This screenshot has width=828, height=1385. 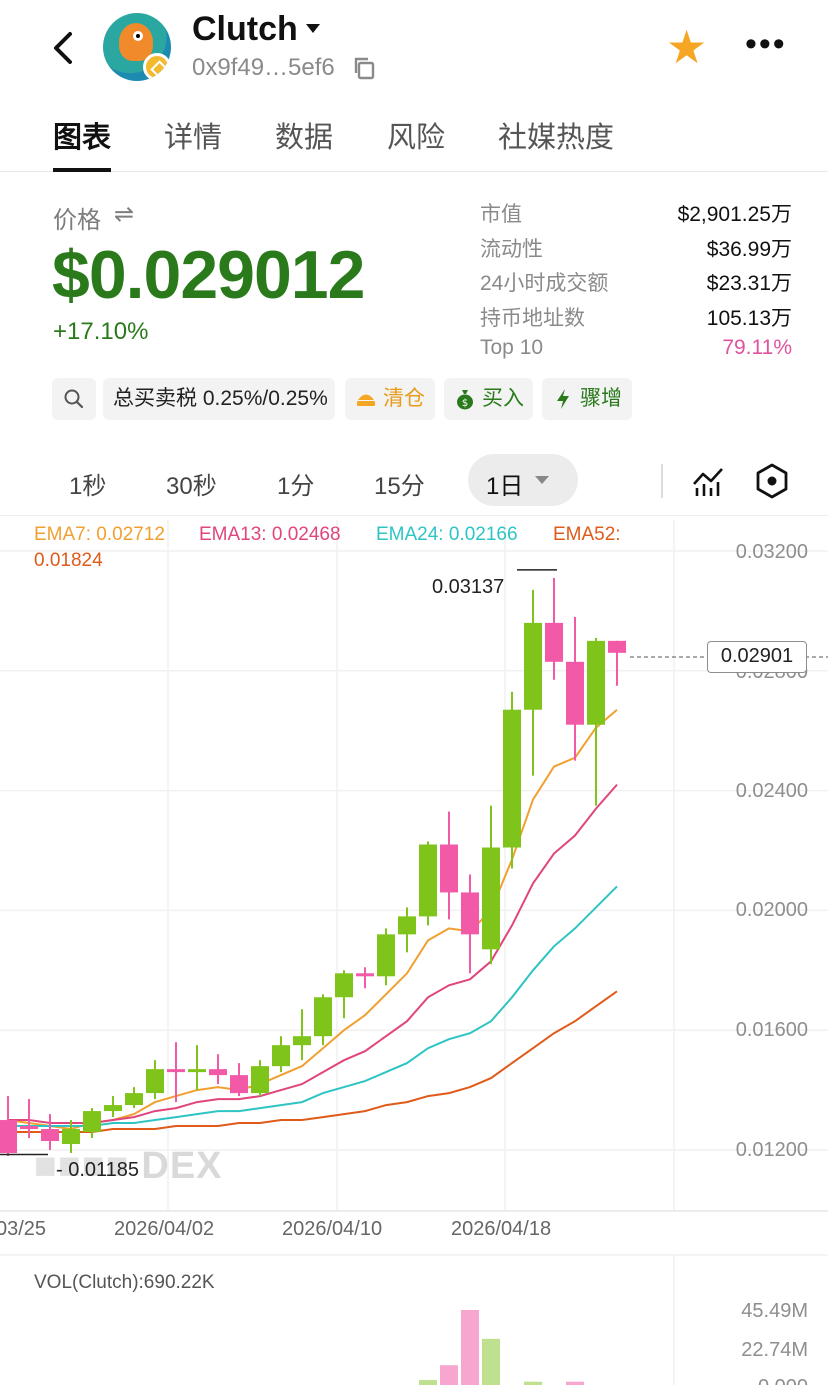 What do you see at coordinates (771, 552) in the screenshot?
I see `y-tick-label: 0.03200` at bounding box center [771, 552].